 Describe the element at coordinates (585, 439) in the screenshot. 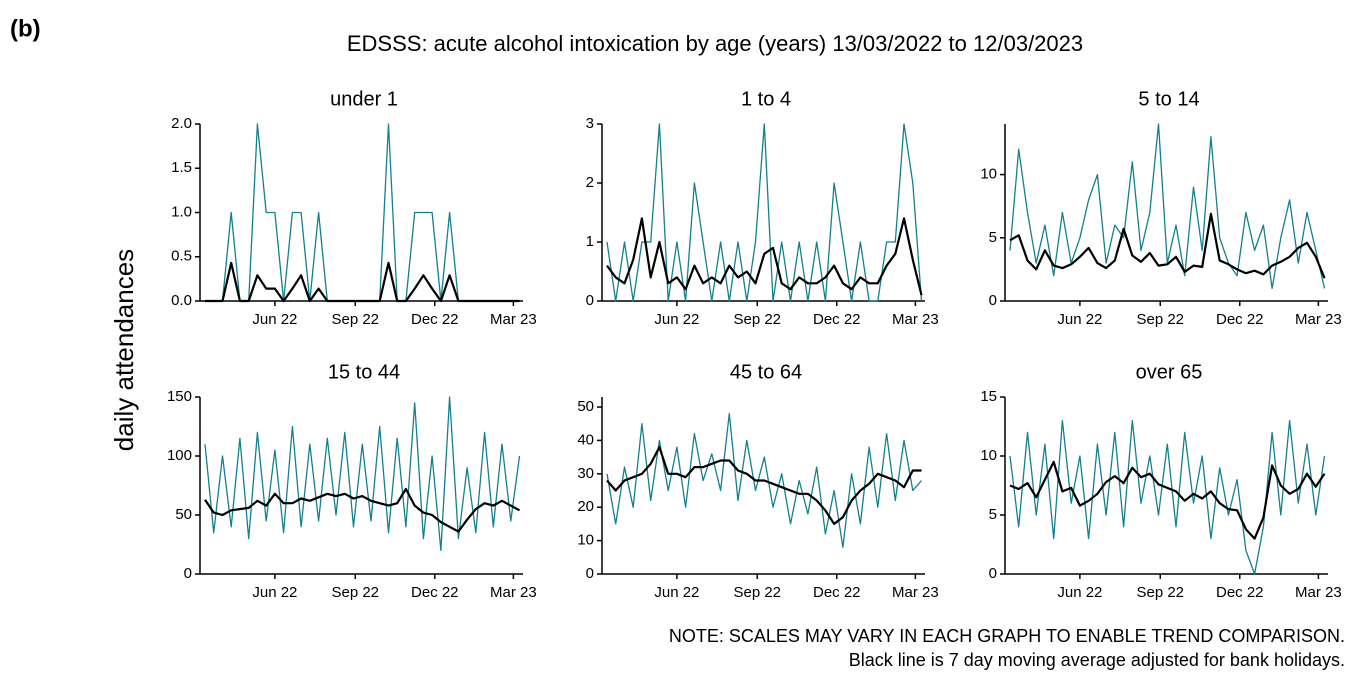

I see `y-tick-label: 40` at that location.